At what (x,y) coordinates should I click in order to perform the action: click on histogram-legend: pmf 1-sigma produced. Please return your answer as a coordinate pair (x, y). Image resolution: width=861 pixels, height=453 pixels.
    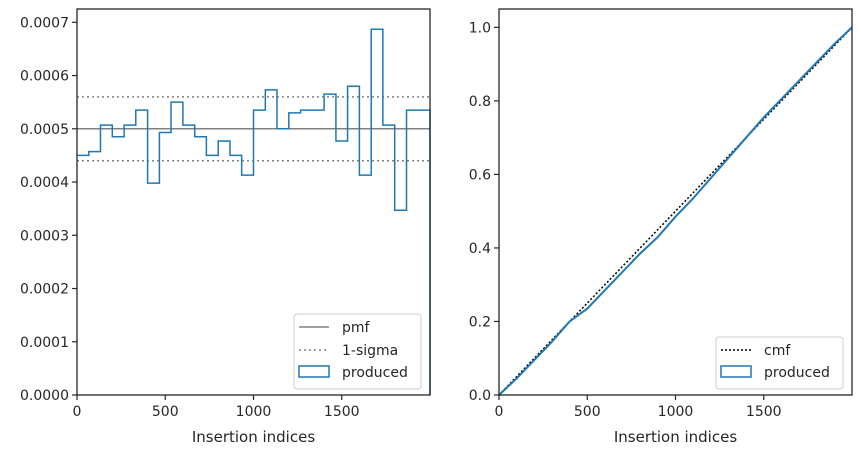
    Looking at the image, I should click on (357, 351).